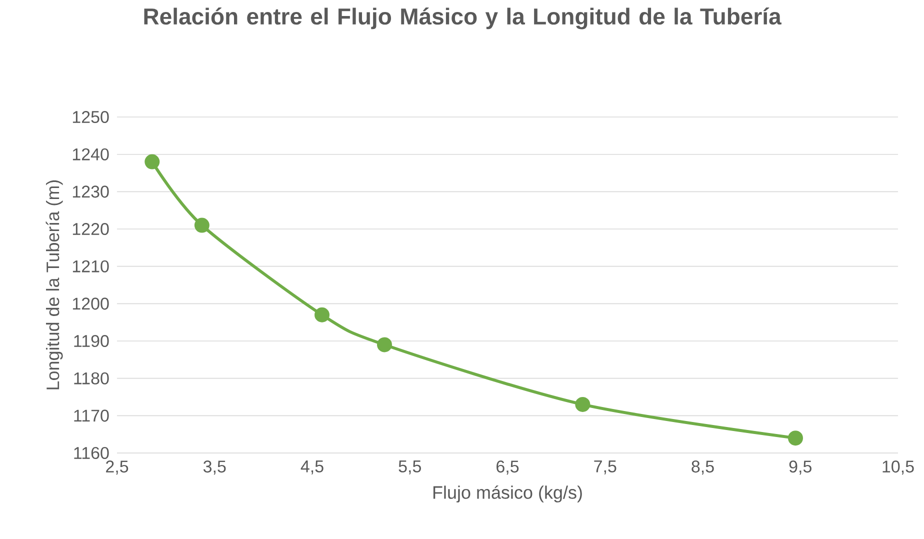 This screenshot has width=924, height=539. I want to click on y-tick-label: 1230, so click(90, 192).